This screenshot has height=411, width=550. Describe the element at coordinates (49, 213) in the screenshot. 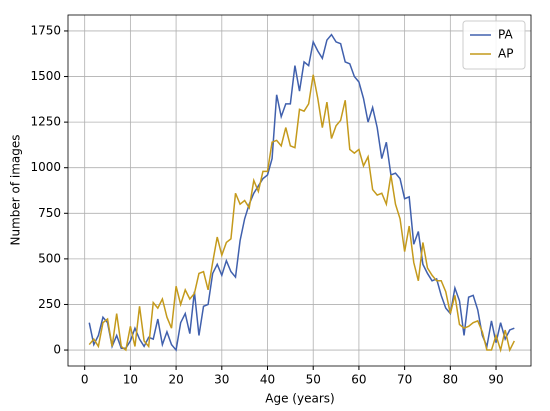

I see `y-tick-label: 750` at that location.